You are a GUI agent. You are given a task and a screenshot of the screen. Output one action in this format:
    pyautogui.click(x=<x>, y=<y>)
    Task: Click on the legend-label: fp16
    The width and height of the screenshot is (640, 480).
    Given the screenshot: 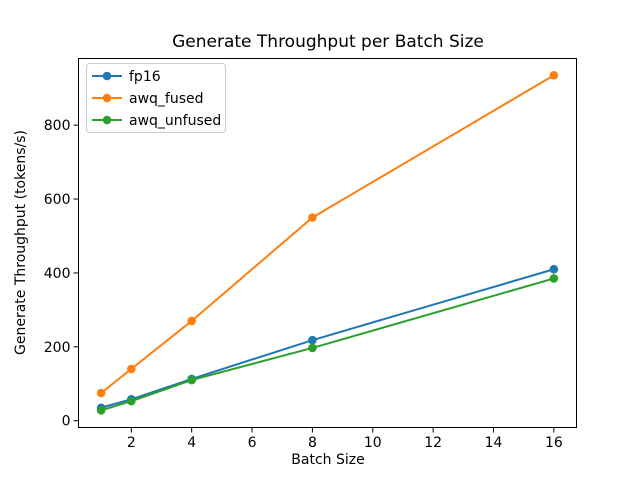 What is the action you would take?
    pyautogui.click(x=145, y=77)
    